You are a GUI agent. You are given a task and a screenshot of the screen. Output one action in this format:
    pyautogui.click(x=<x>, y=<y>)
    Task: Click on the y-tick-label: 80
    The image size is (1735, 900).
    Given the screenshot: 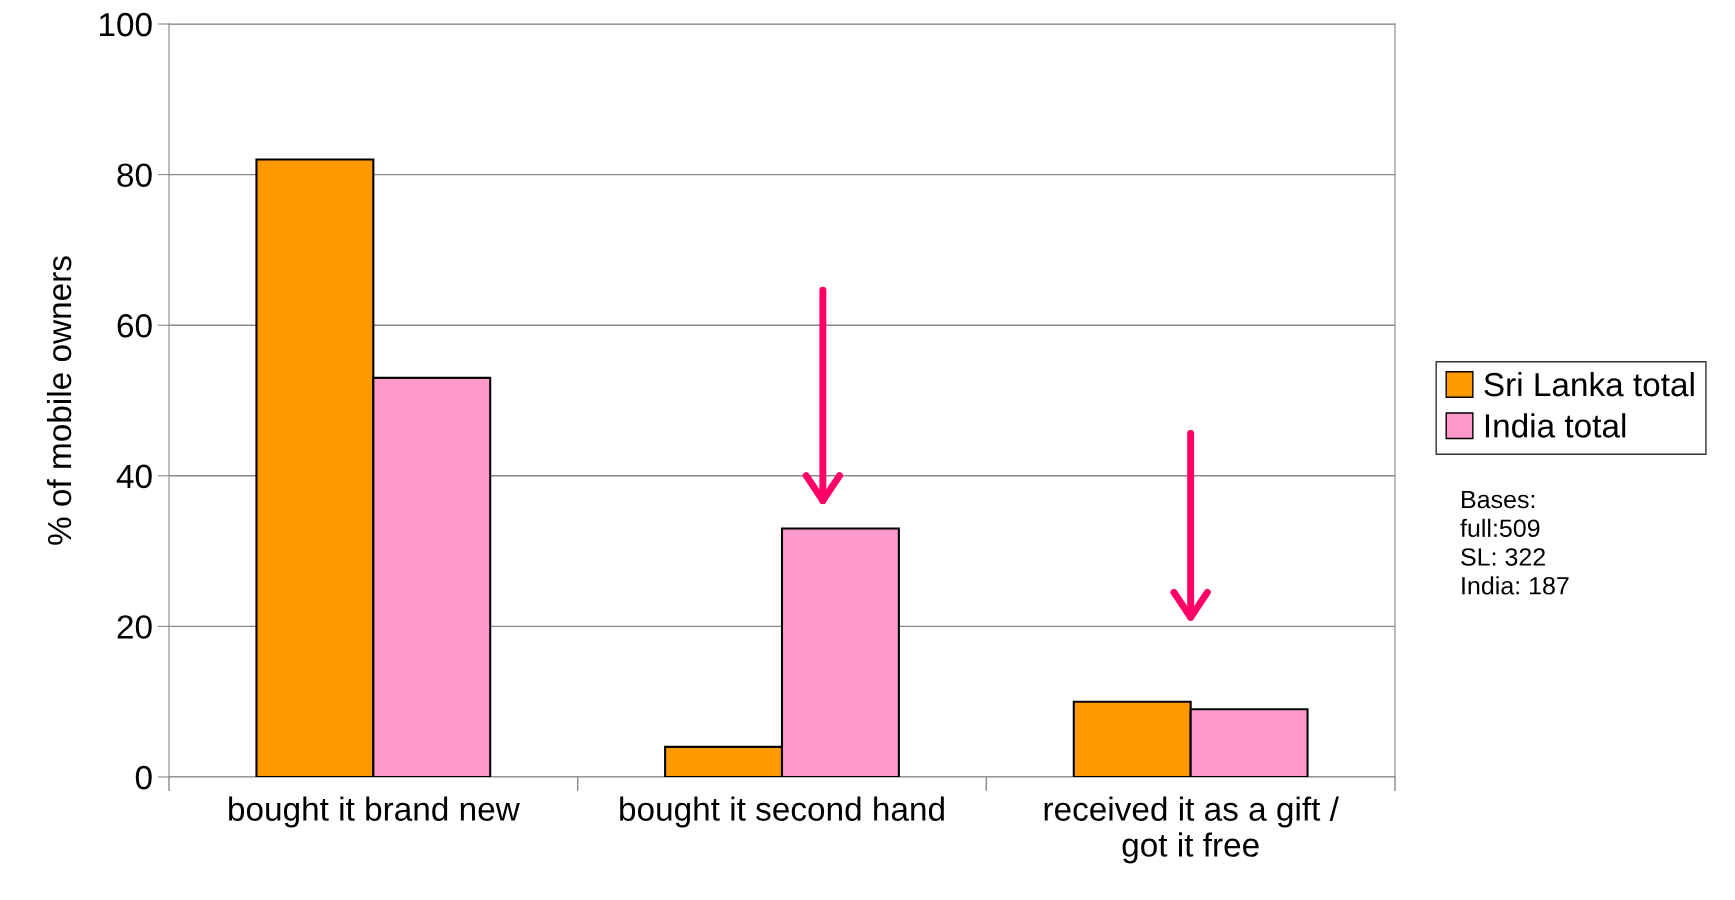 What is the action you would take?
    pyautogui.click(x=134, y=175)
    